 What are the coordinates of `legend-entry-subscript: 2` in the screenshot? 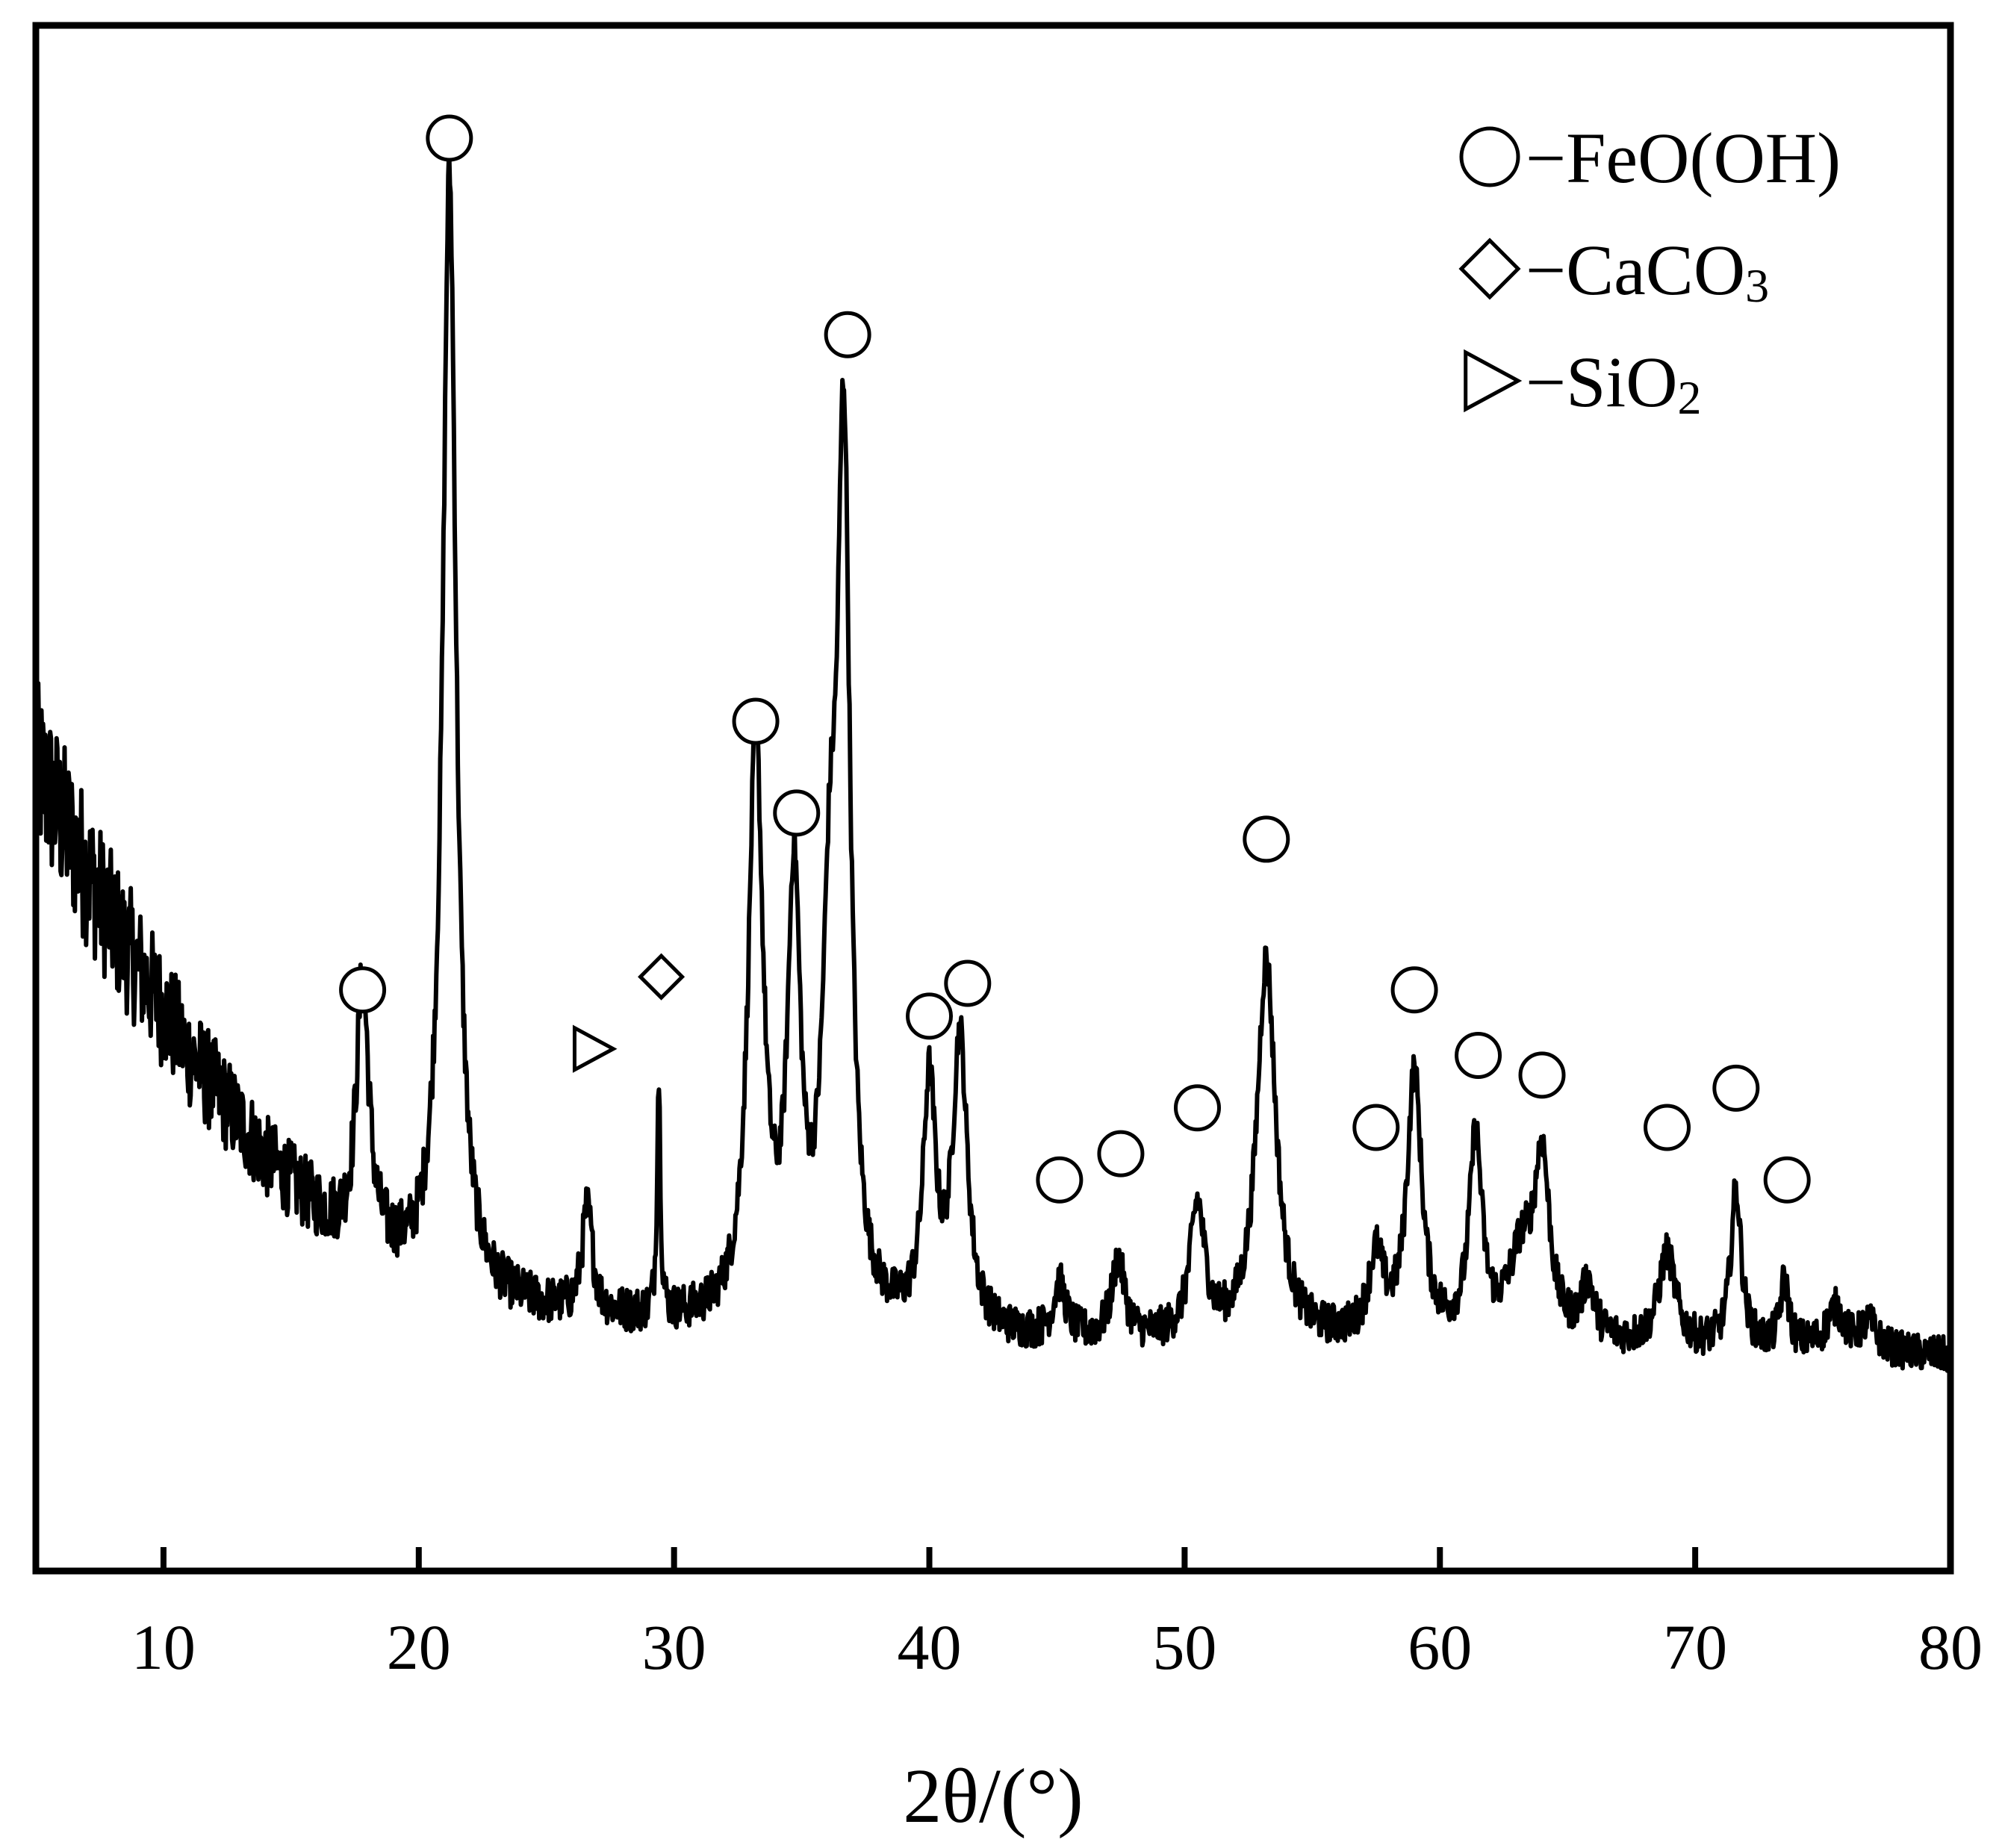 It's located at (1690, 398).